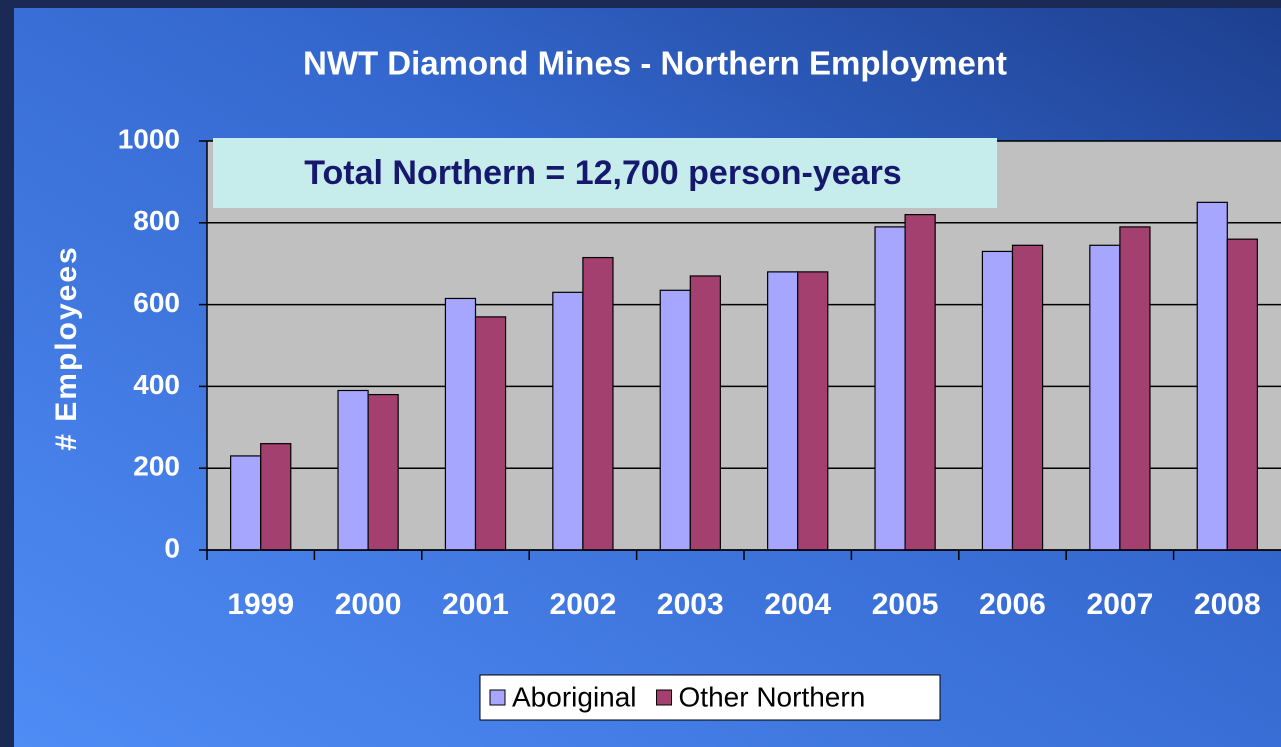  What do you see at coordinates (172, 547) in the screenshot?
I see `y-tick-label: 0` at bounding box center [172, 547].